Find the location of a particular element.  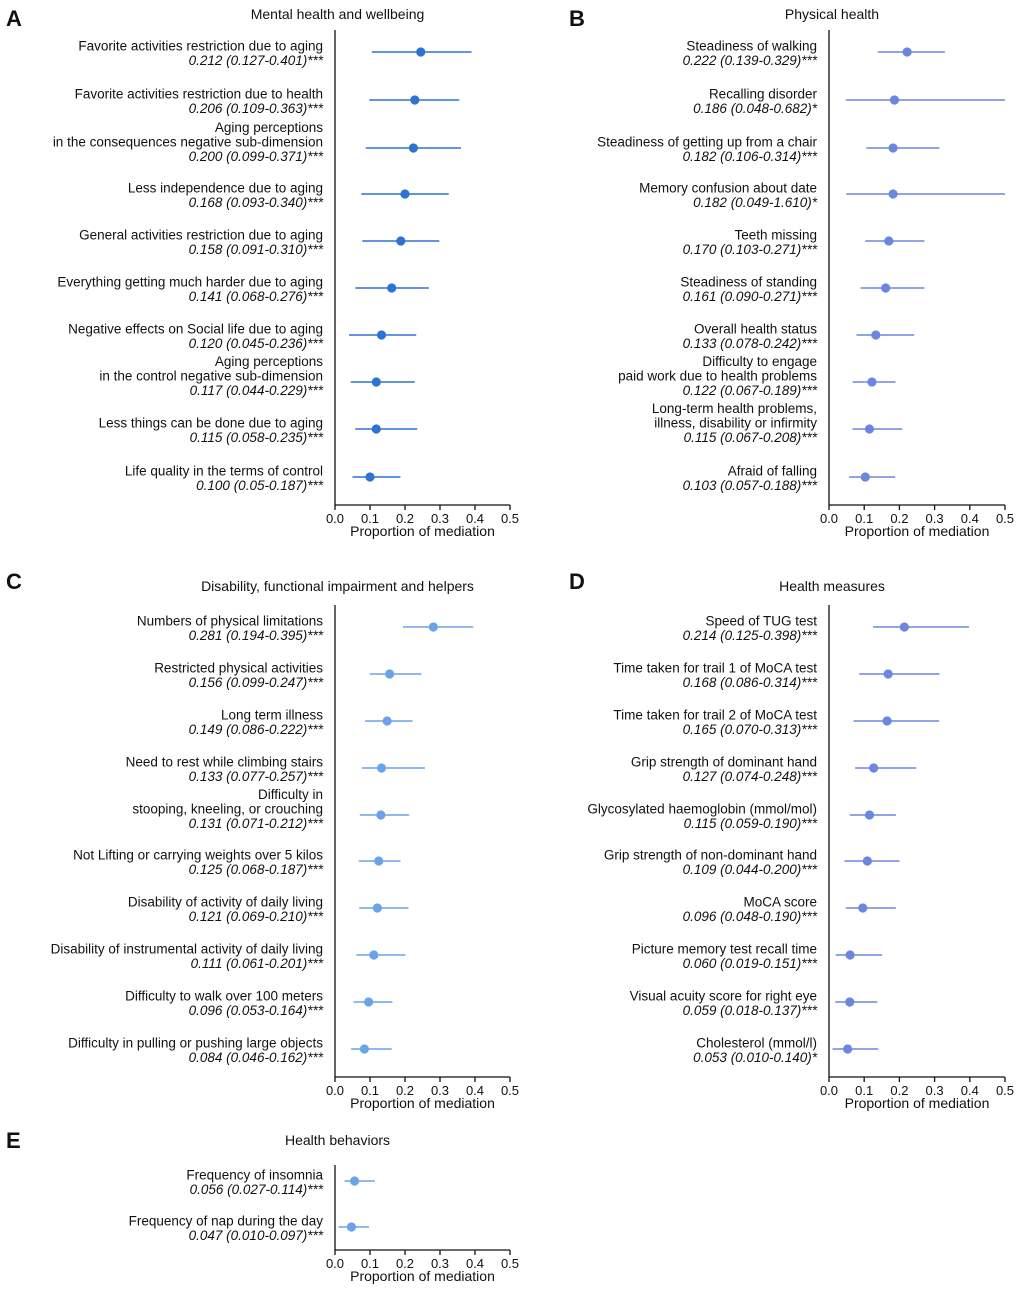

row-label: Steadiness of walking is located at coordinates (751, 46).